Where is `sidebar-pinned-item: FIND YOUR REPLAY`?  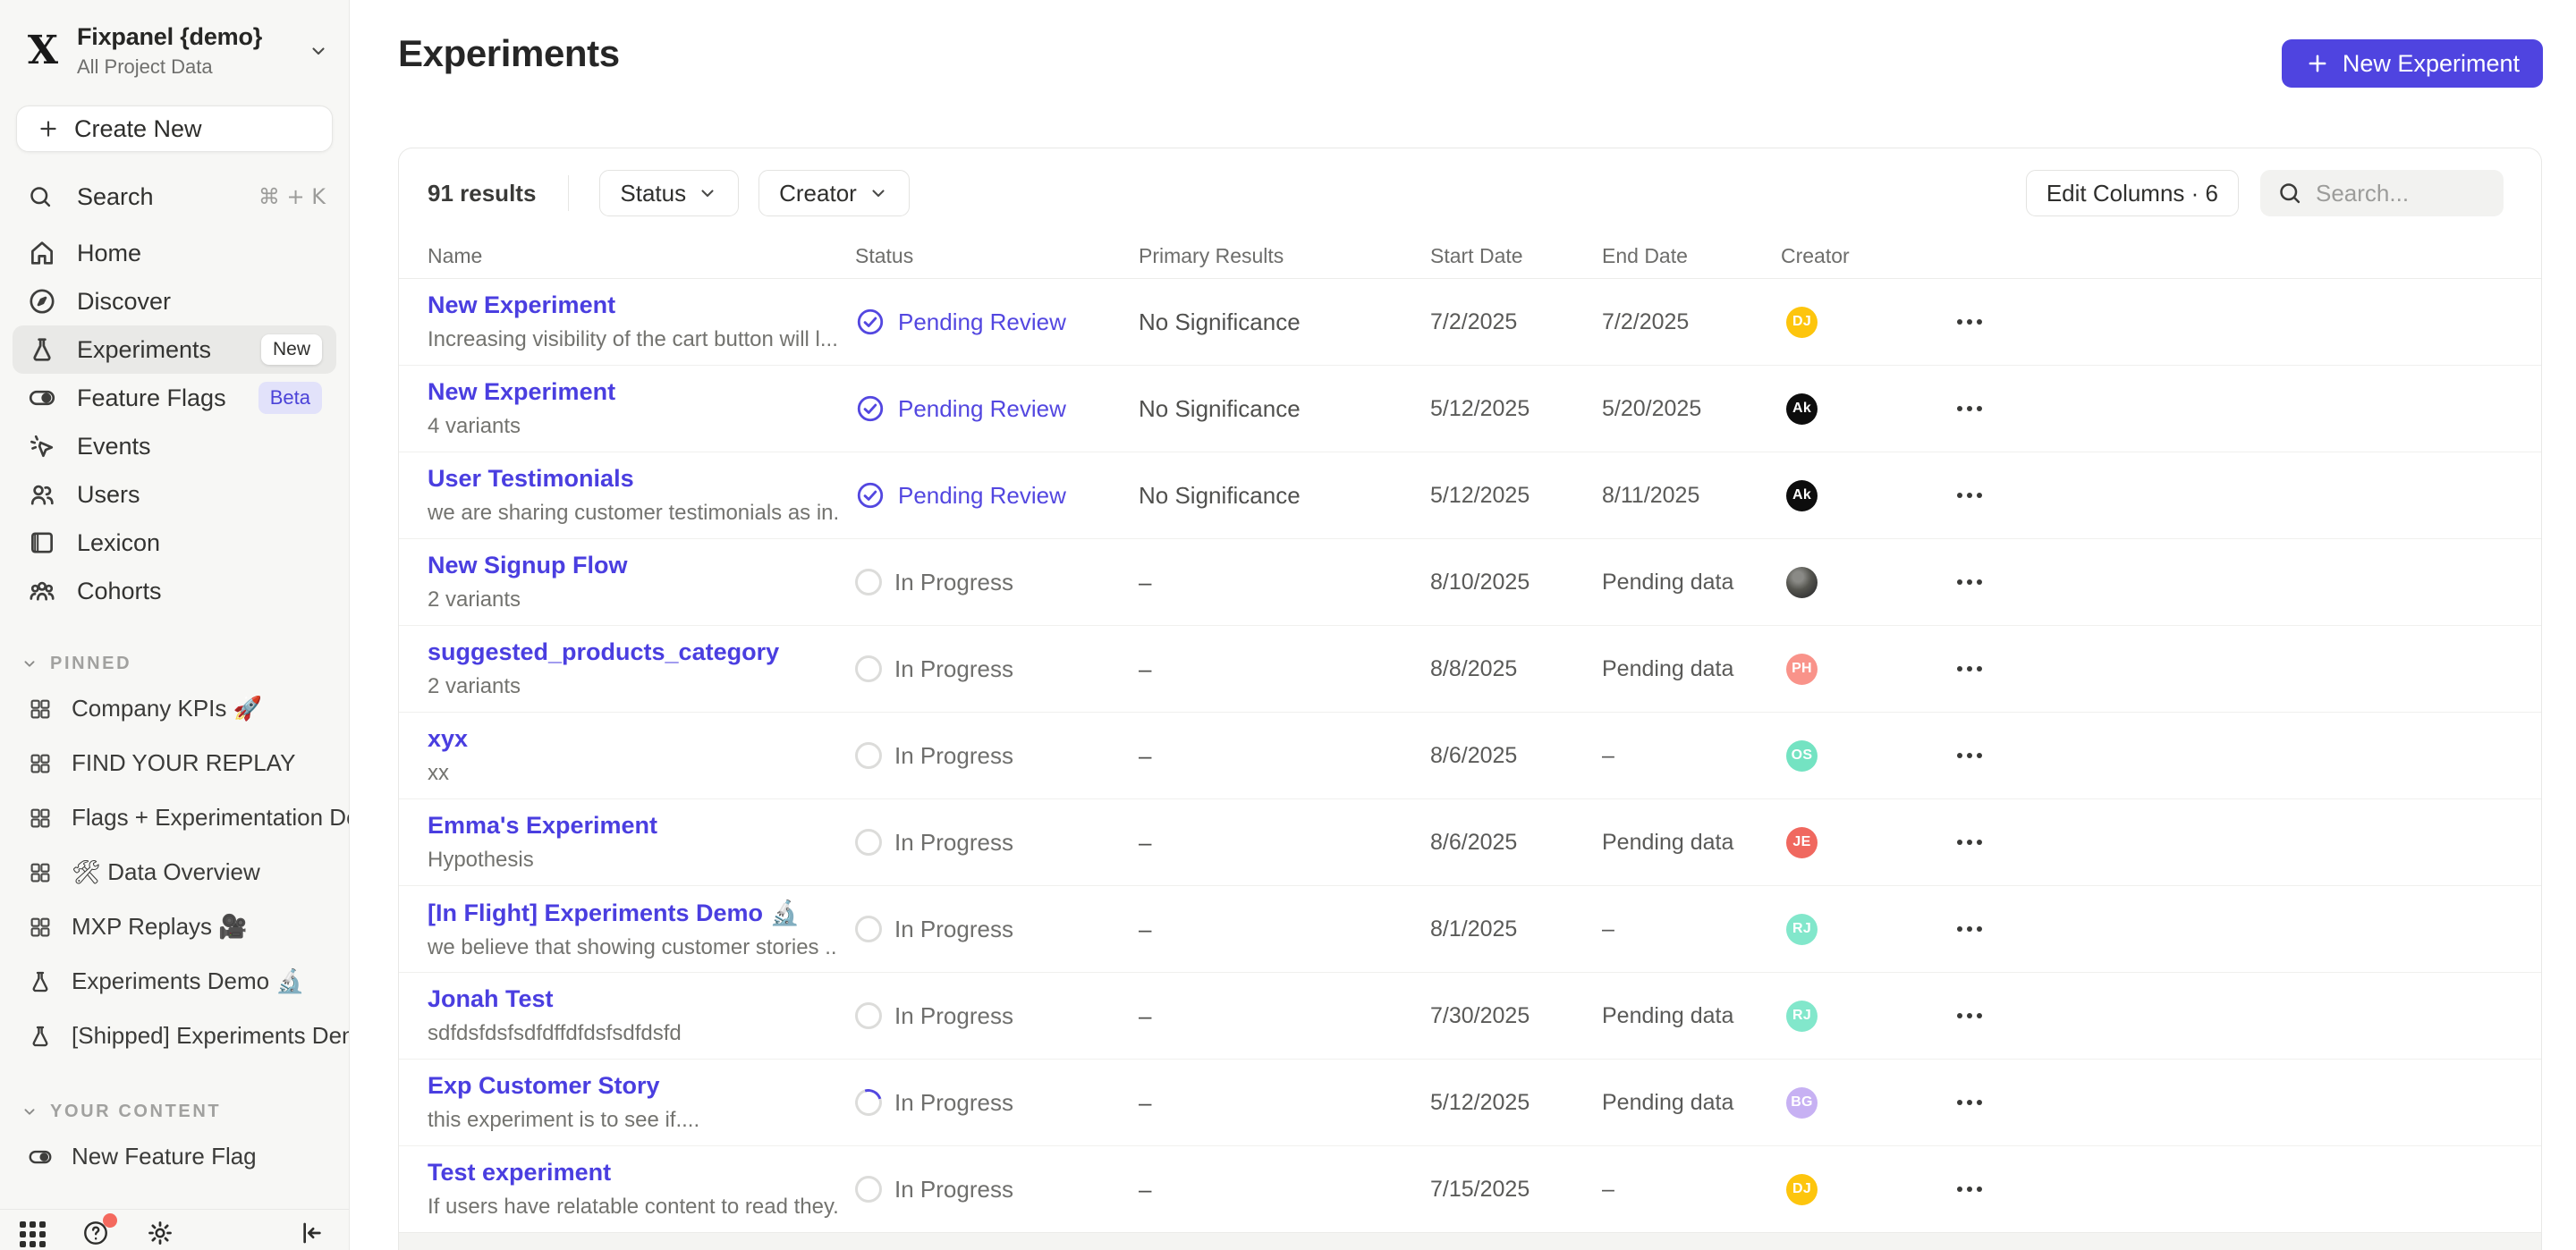 sidebar-pinned-item: FIND YOUR REPLAY is located at coordinates (174, 763).